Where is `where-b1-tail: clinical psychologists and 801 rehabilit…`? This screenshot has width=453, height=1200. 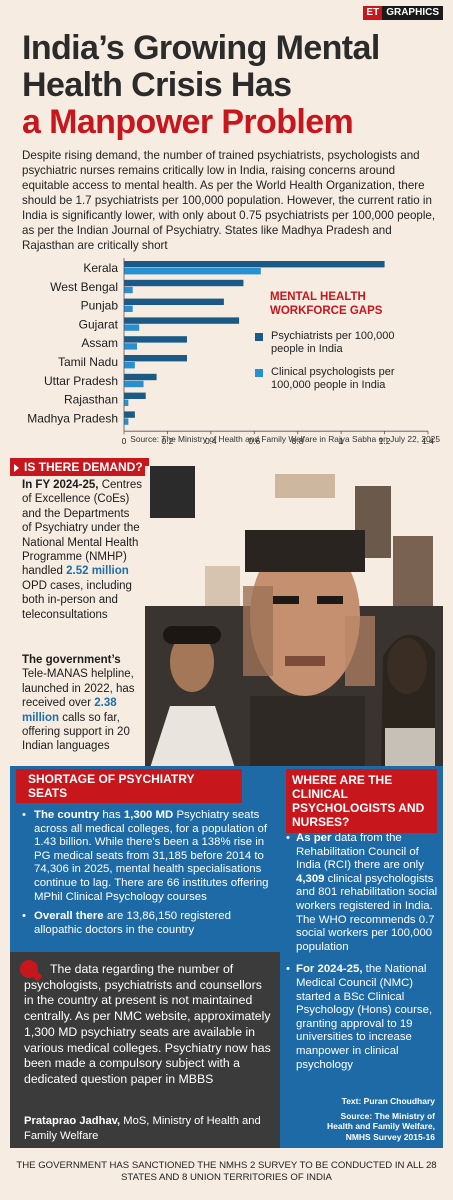
where-b1-tail: clinical psychologists and 801 rehabilit… is located at coordinates (367, 912).